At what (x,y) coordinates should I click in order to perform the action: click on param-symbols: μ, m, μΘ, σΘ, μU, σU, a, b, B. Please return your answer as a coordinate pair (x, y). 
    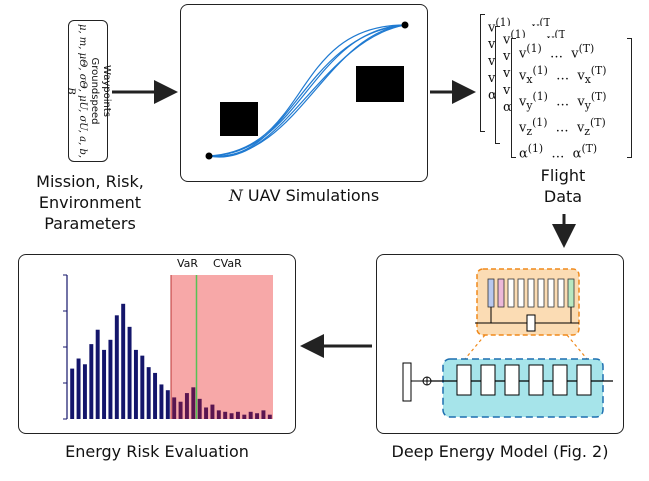
    Looking at the image, I should click on (76, 91).